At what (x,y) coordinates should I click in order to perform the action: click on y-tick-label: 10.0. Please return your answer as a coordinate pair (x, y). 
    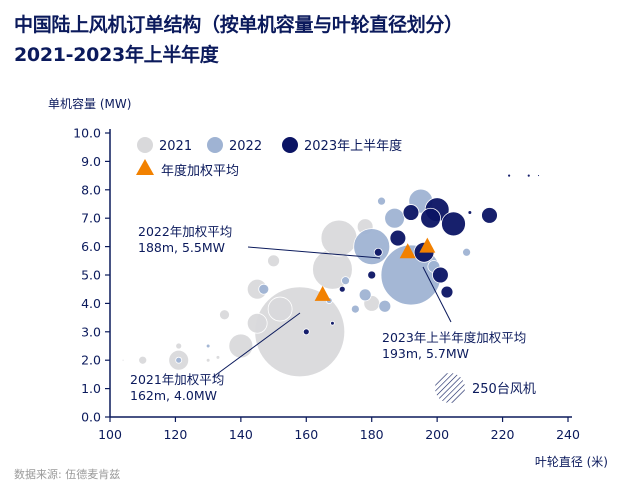
    Looking at the image, I should click on (87, 133).